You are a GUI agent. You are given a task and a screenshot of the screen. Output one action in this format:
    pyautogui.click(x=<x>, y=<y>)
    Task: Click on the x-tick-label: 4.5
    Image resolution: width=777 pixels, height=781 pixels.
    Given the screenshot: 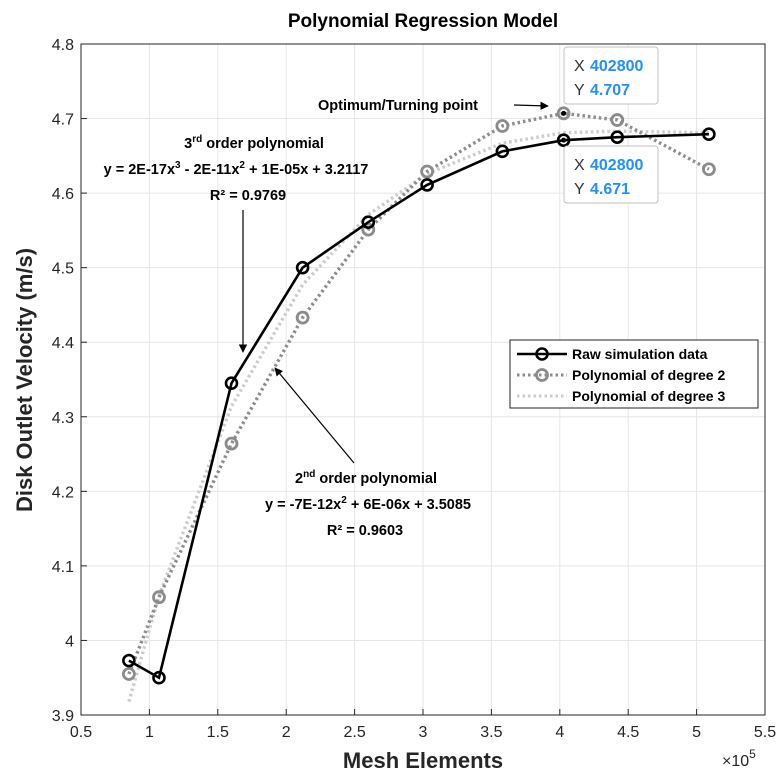 What is the action you would take?
    pyautogui.click(x=628, y=732)
    